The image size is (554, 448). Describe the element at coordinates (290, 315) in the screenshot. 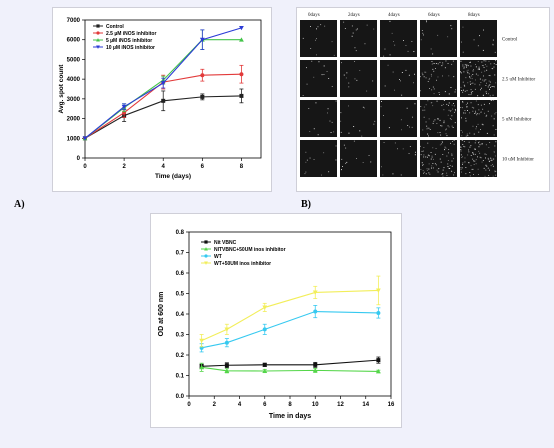

I see `series-line` at that location.